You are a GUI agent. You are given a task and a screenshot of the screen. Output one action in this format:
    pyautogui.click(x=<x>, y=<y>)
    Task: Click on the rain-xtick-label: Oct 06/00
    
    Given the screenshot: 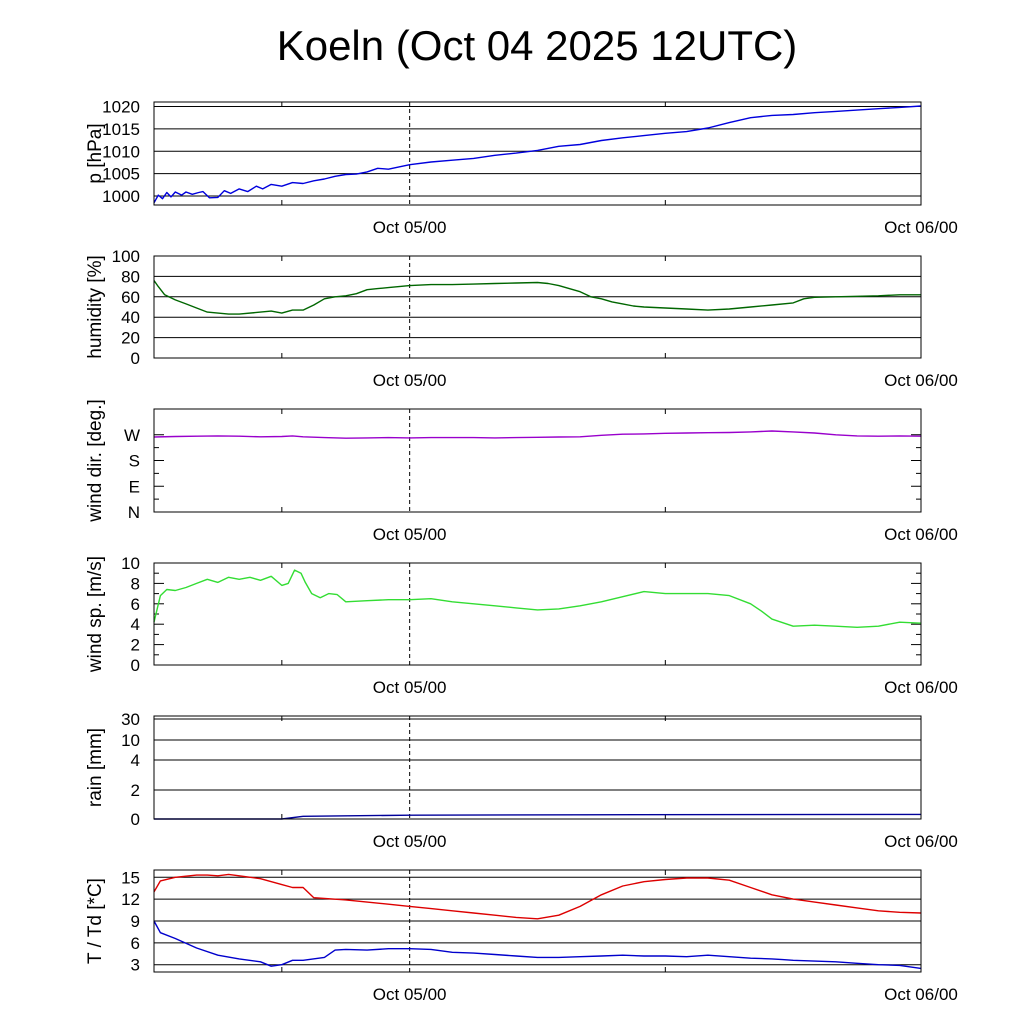 What is the action you would take?
    pyautogui.click(x=921, y=841)
    